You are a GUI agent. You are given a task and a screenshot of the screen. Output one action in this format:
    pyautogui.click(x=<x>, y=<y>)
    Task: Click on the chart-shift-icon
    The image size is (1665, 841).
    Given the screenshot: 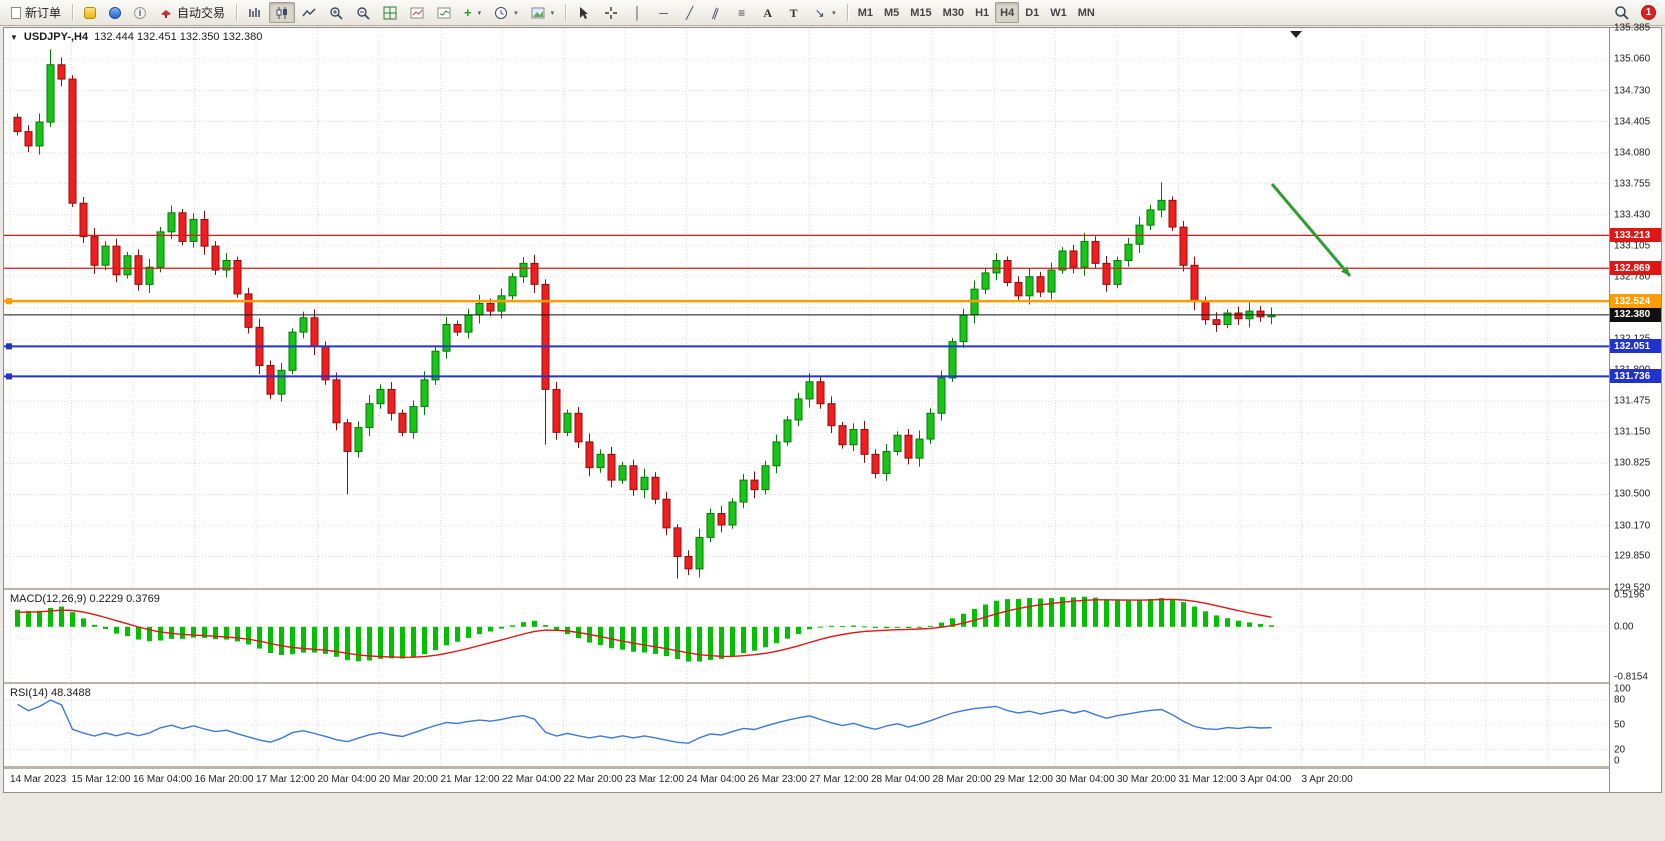 What is the action you would take?
    pyautogui.click(x=417, y=12)
    